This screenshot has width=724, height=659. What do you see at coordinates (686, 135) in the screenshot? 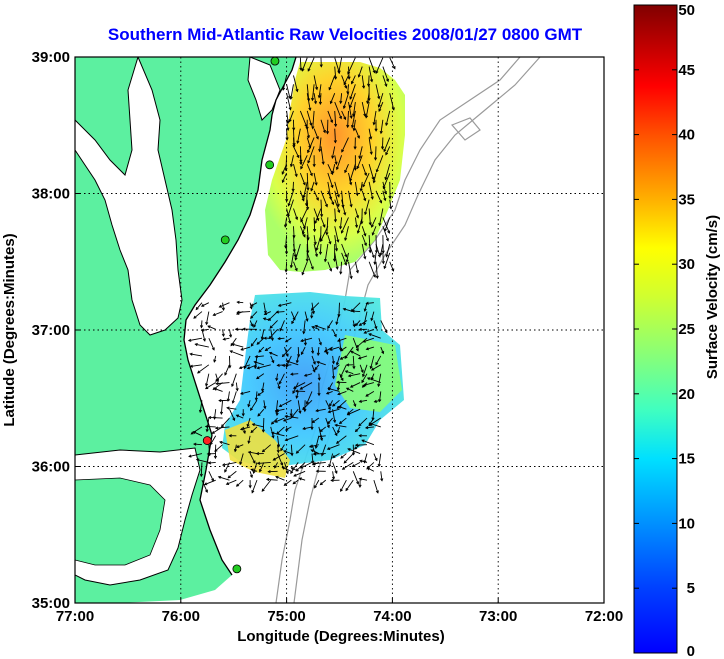
I see `colorbar-tick-label: 40` at bounding box center [686, 135].